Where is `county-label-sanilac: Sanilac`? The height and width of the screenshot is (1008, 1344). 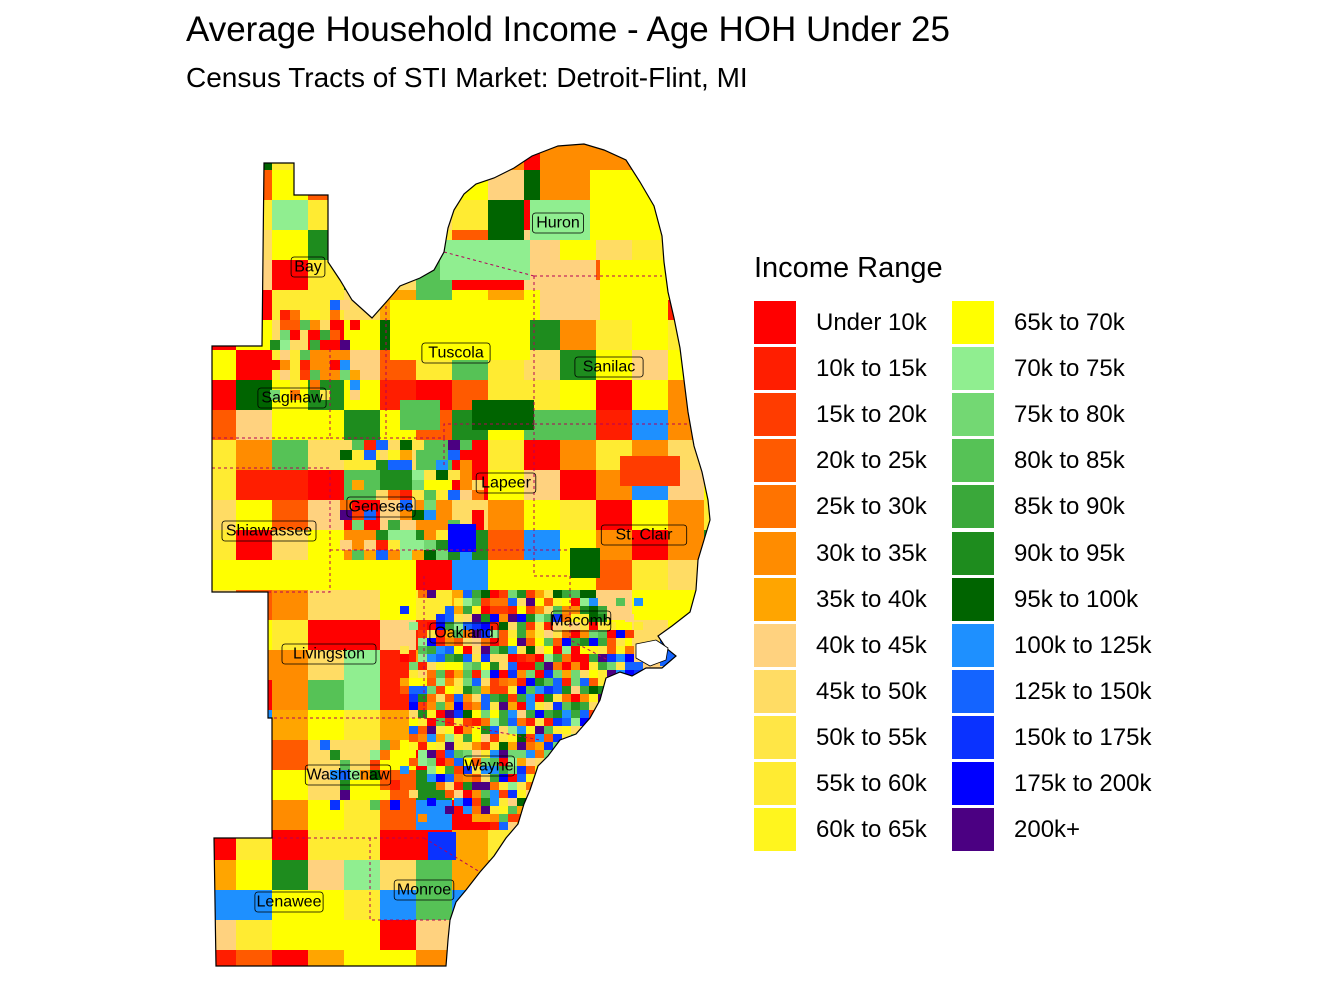
county-label-sanilac: Sanilac is located at coordinates (609, 367).